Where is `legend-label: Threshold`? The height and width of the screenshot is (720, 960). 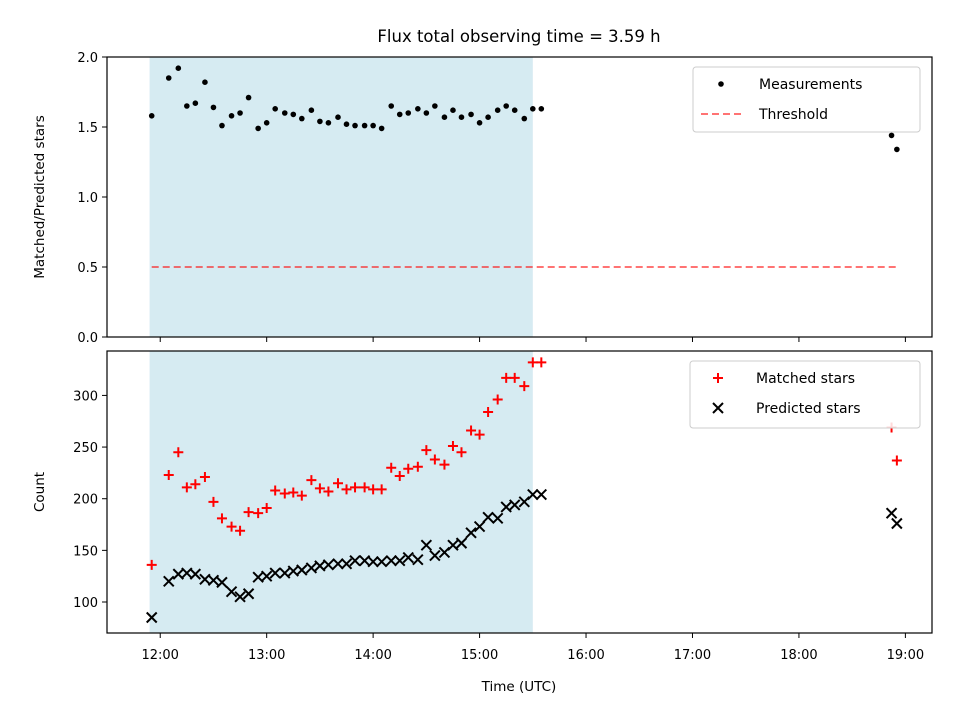
legend-label: Threshold is located at coordinates (793, 115).